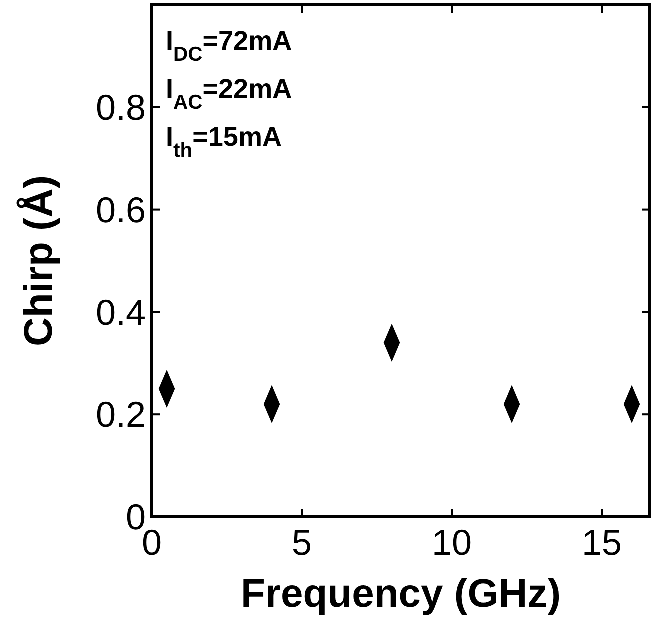 Image resolution: width=652 pixels, height=617 pixels. I want to click on y-tick-label: 0.4, so click(121, 312).